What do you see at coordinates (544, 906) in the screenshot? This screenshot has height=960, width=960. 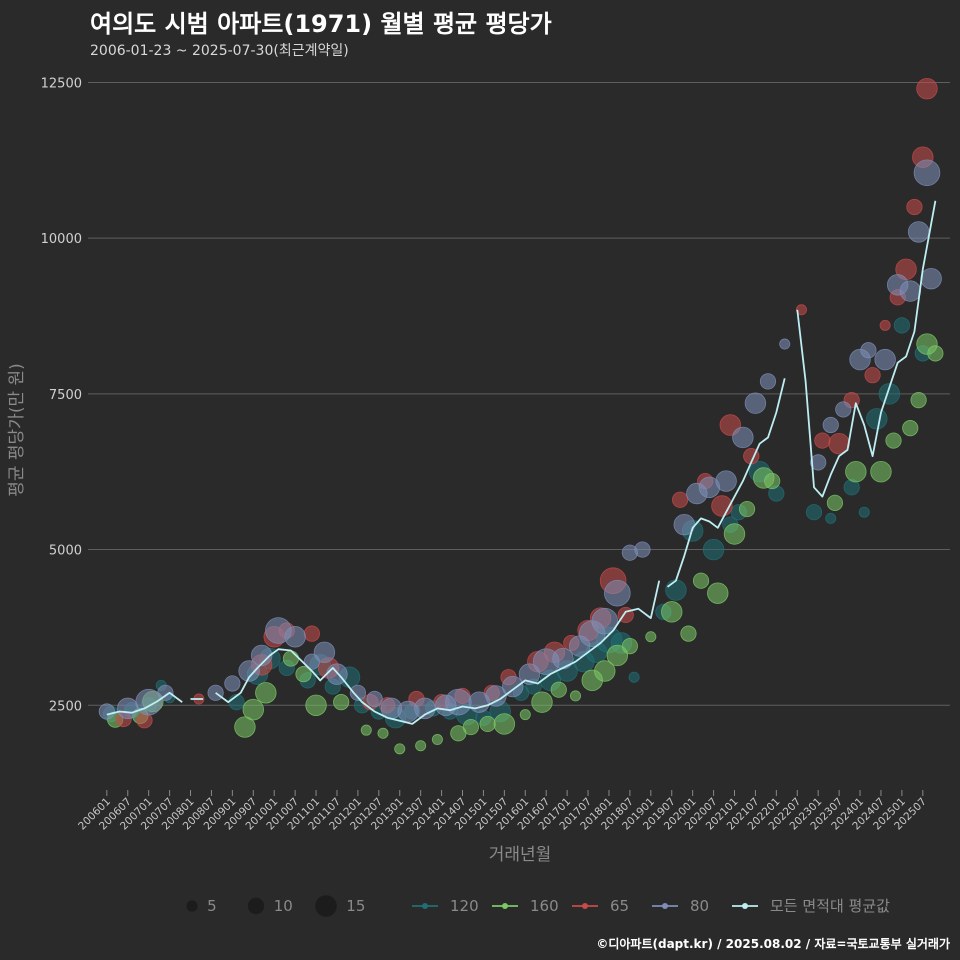 I see `legend-color-label: 160` at bounding box center [544, 906].